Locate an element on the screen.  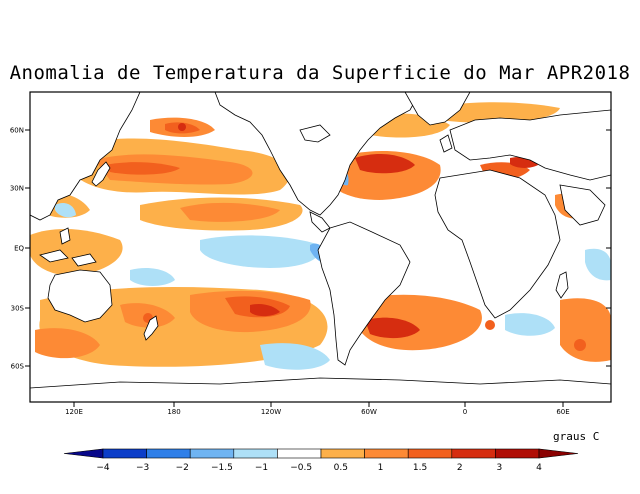
colorbar: −4 −3 −2 −1.5 −1 −0.5 0.5 1 1.5 2 3 4 is located at coordinates (321, 460).